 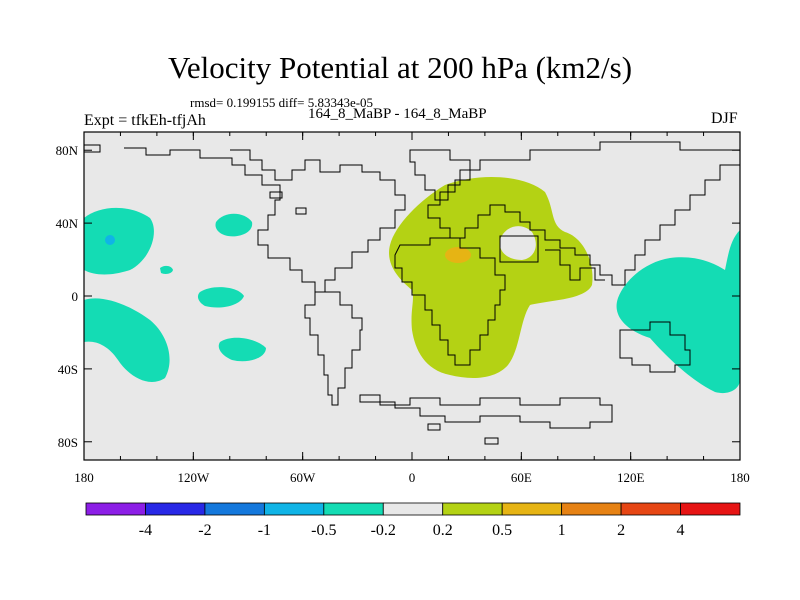 I want to click on experiment-label: Expt = tfkEh-tfjAh, so click(x=145, y=120).